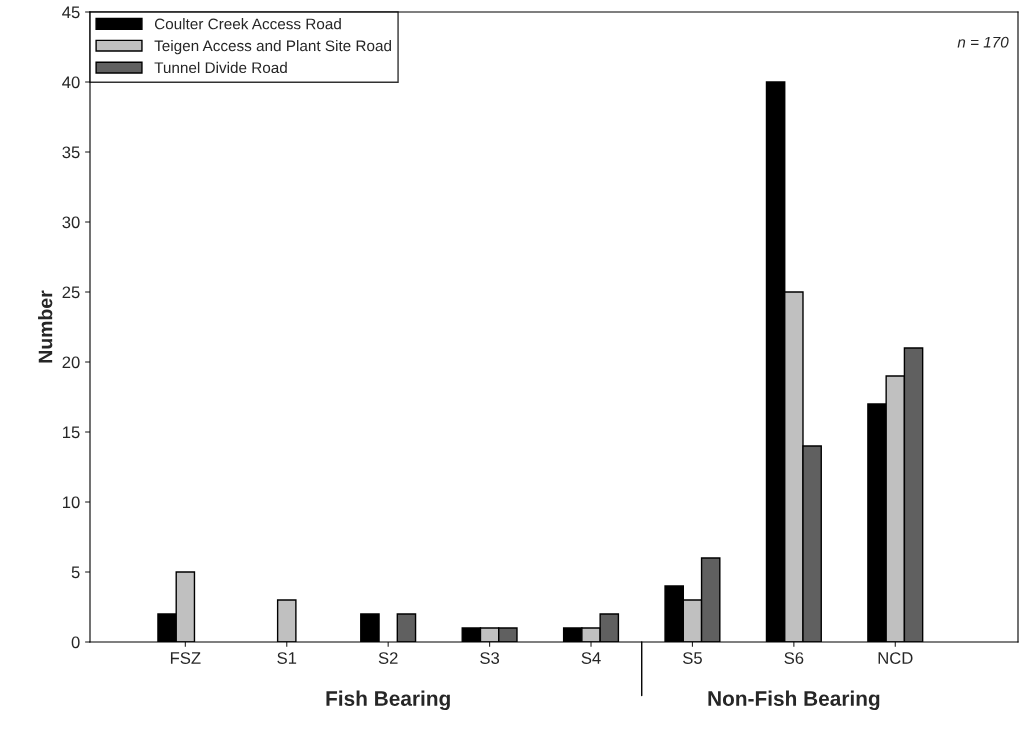 This screenshot has height=749, width=1021. I want to click on x-tick-label: S6, so click(794, 658).